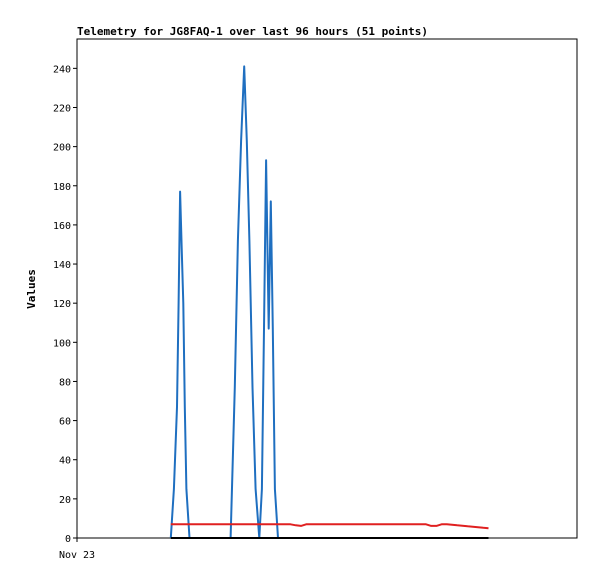 This screenshot has height=579, width=597. I want to click on x-axis-ticks: Nov 23, so click(77, 549).